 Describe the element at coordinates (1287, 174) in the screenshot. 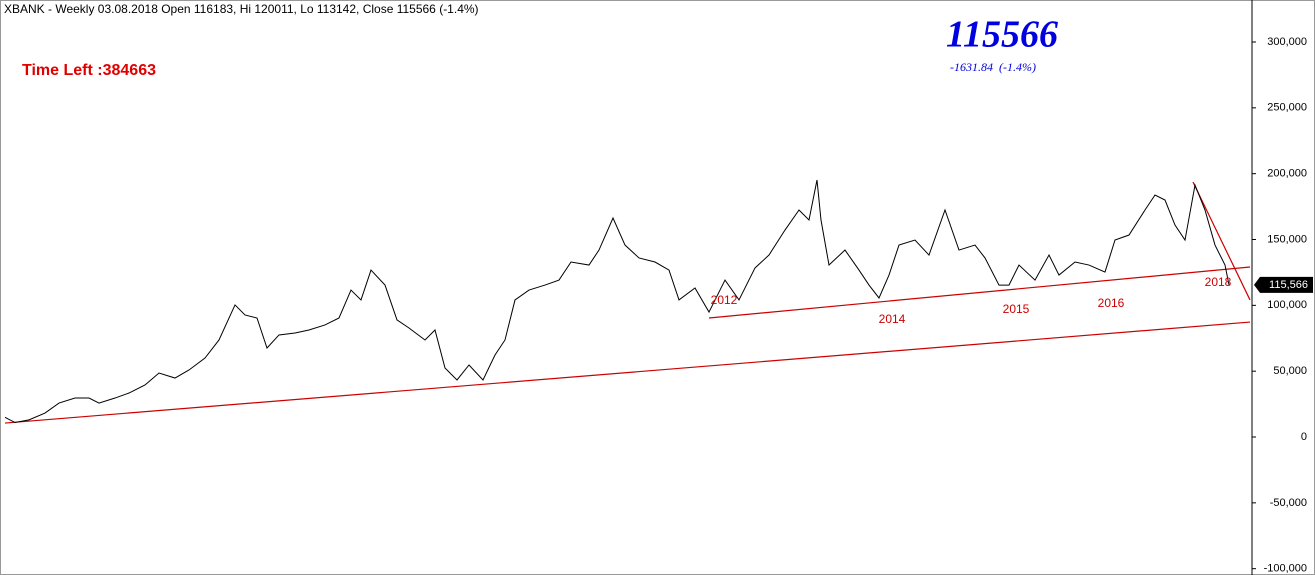

I see `y-tick-label: 200,000` at that location.